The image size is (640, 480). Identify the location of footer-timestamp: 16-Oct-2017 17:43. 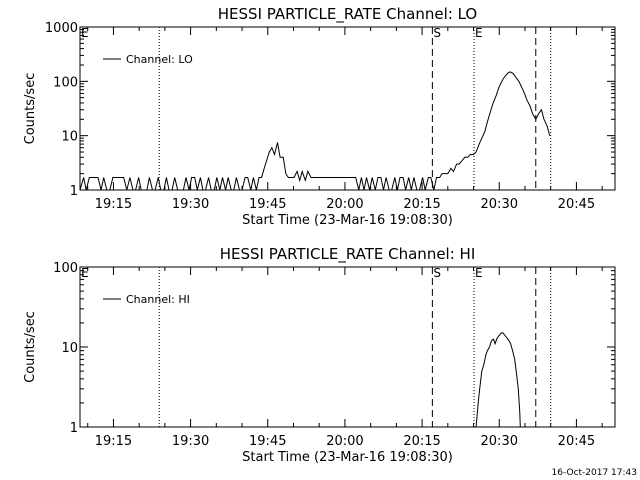
(594, 473).